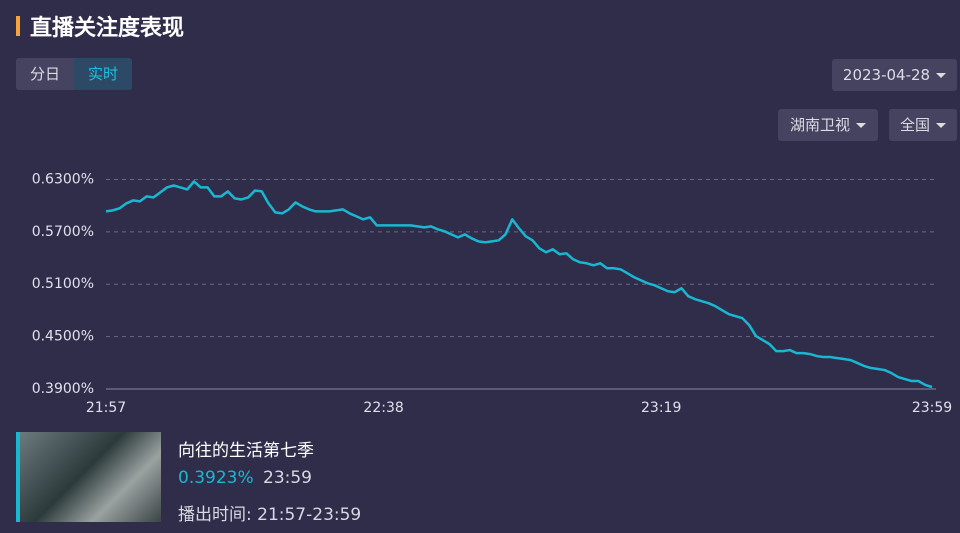 This screenshot has height=533, width=960. Describe the element at coordinates (107, 28) in the screenshot. I see `title: 直播关注度表现` at that location.